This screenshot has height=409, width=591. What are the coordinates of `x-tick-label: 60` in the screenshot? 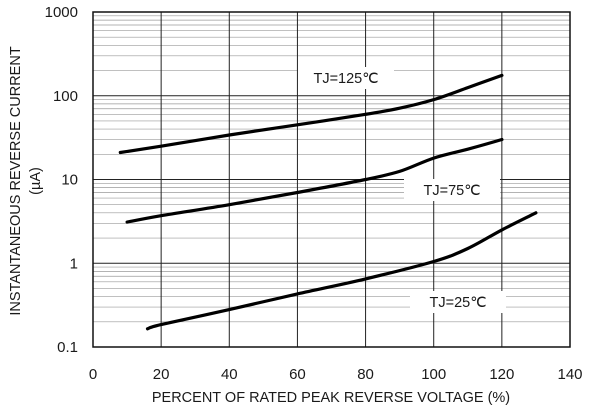 It's located at (297, 374).